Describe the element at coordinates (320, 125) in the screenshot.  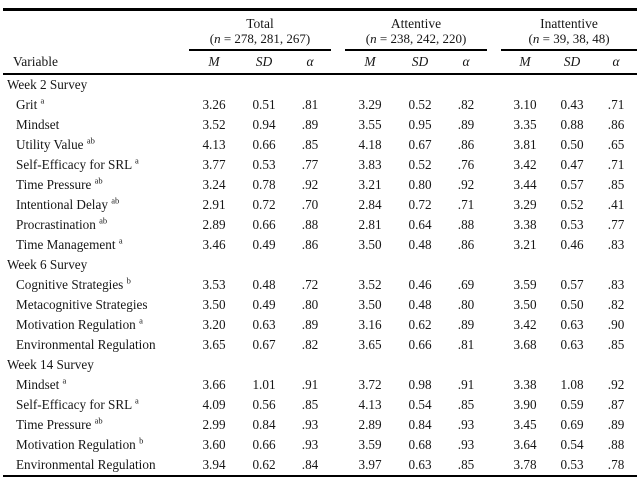
I see `table-row: Mindset 3.52 0.94 .89 3.55 0.95 .89 3.35 0.88 .86` at that location.